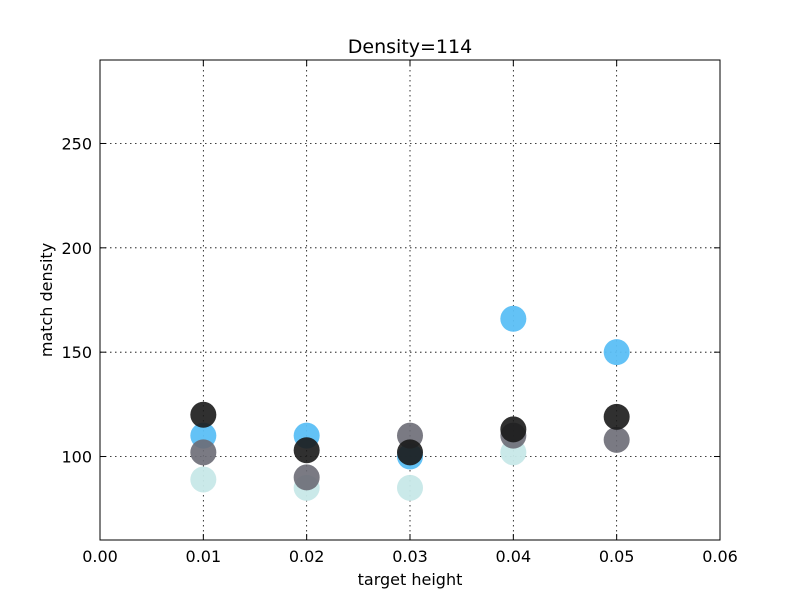  Describe the element at coordinates (410, 556) in the screenshot. I see `x-tick-label: 0.03` at that location.